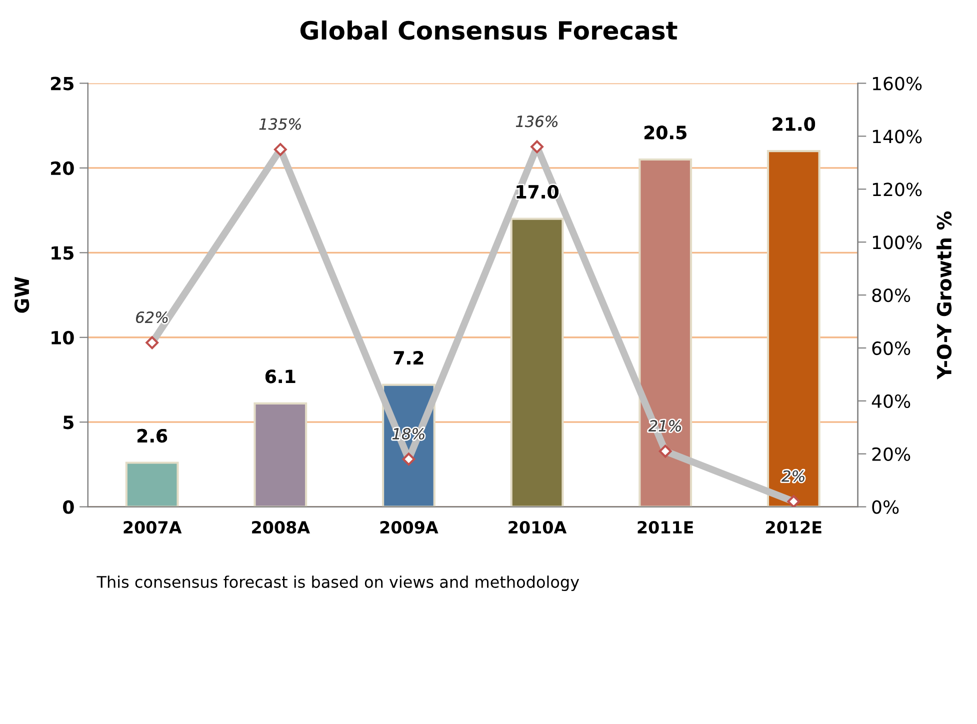 This screenshot has height=724, width=977. Describe the element at coordinates (537, 122) in the screenshot. I see `data-label: 136%` at that location.